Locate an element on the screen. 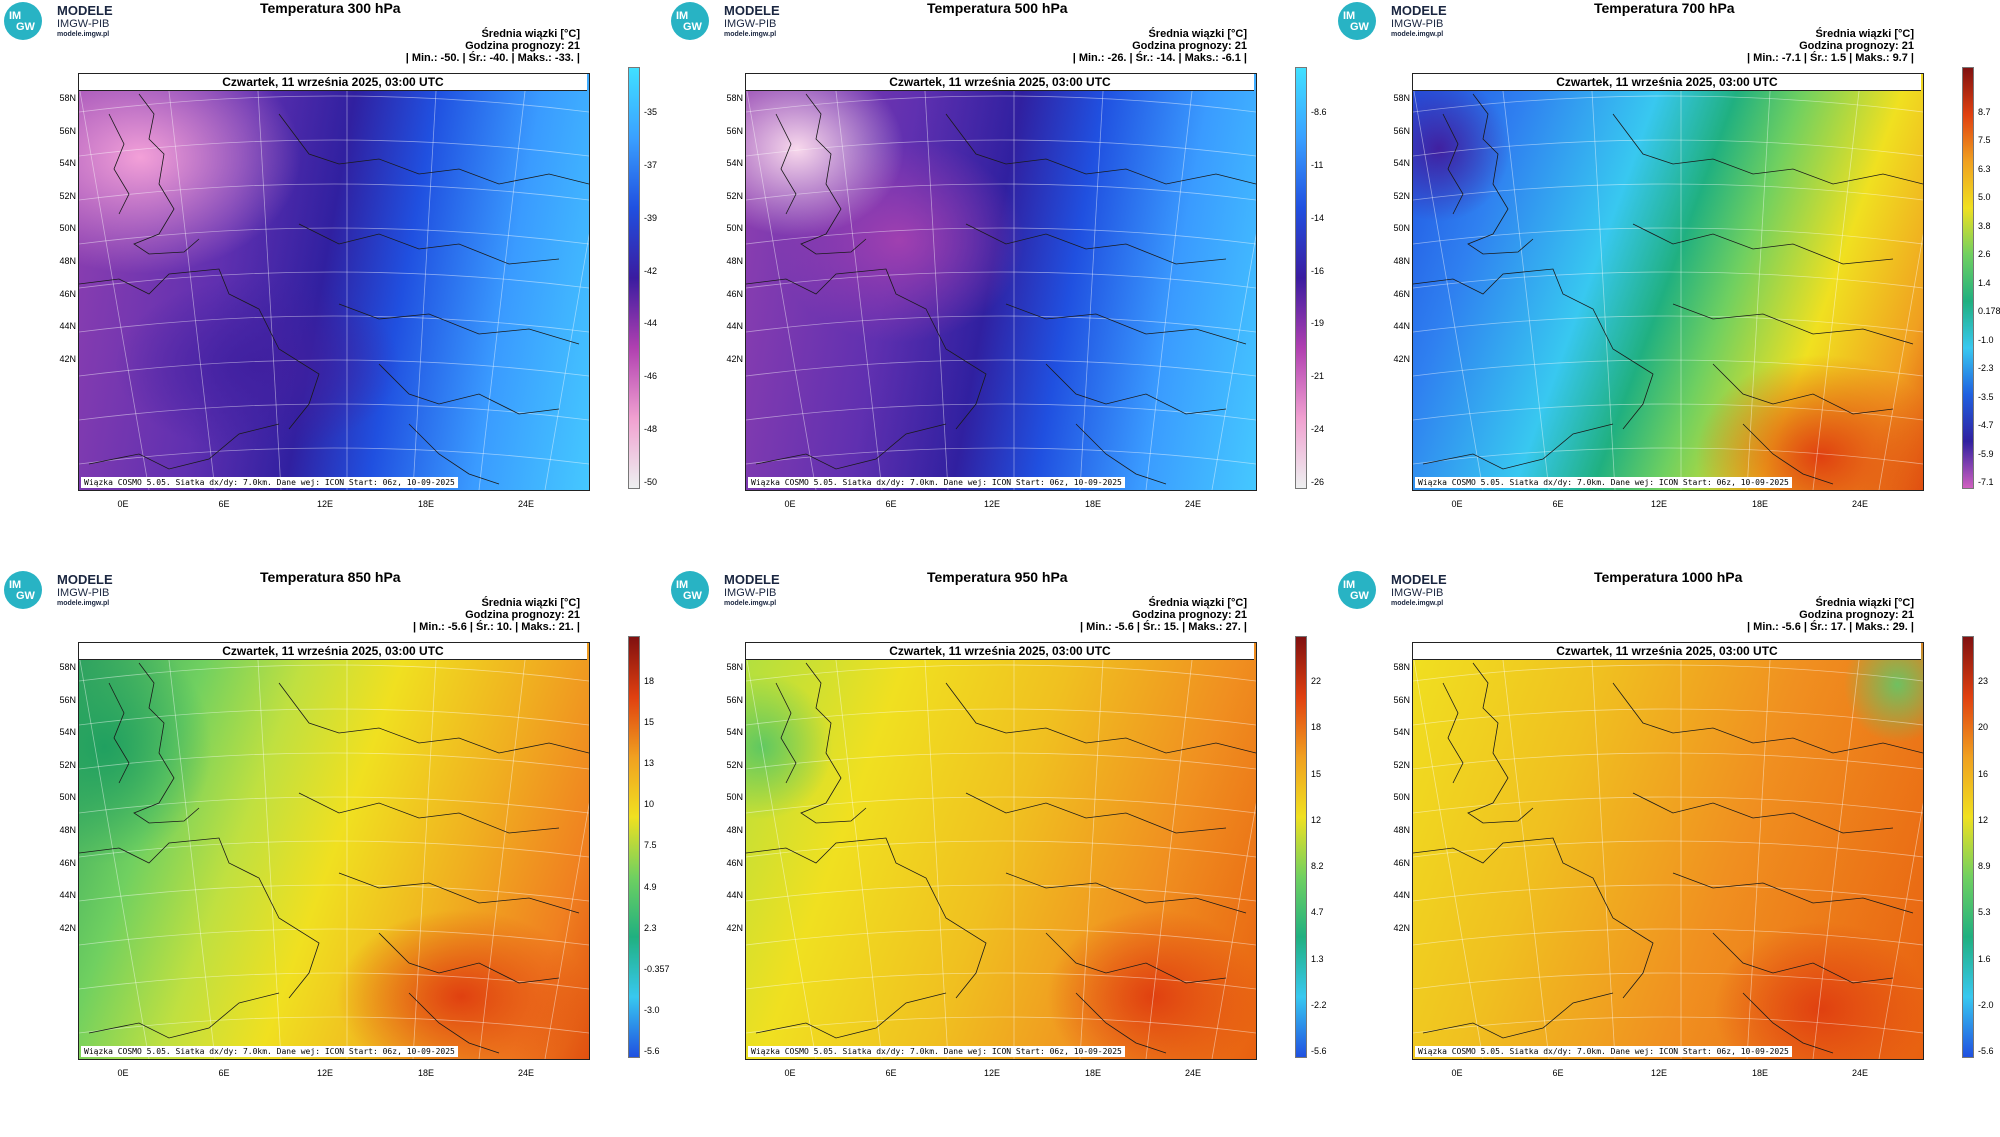 This screenshot has width=2000, height=1137. colorbar-tick-label: 8.7 is located at coordinates (1984, 112).